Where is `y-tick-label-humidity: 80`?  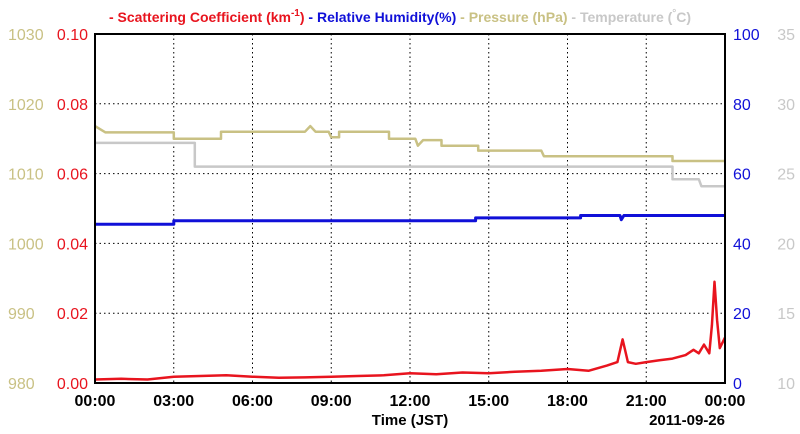
y-tick-label-humidity: 80 is located at coordinates (742, 105).